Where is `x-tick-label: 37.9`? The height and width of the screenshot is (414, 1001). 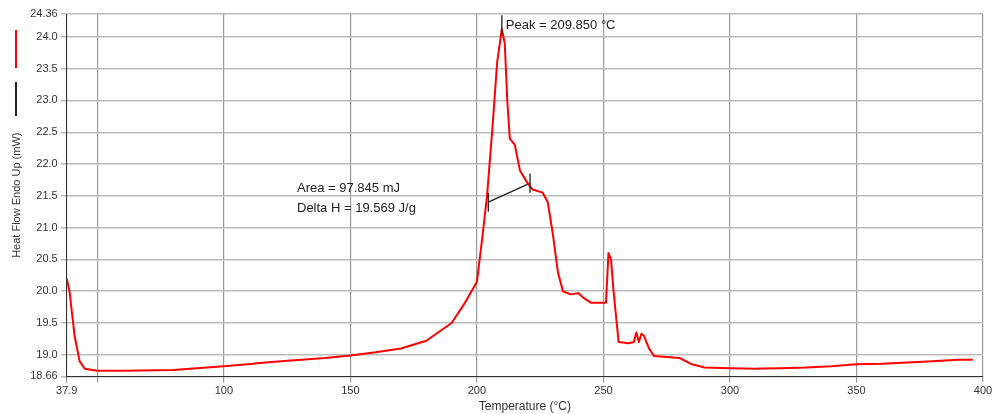
x-tick-label: 37.9 is located at coordinates (67, 390).